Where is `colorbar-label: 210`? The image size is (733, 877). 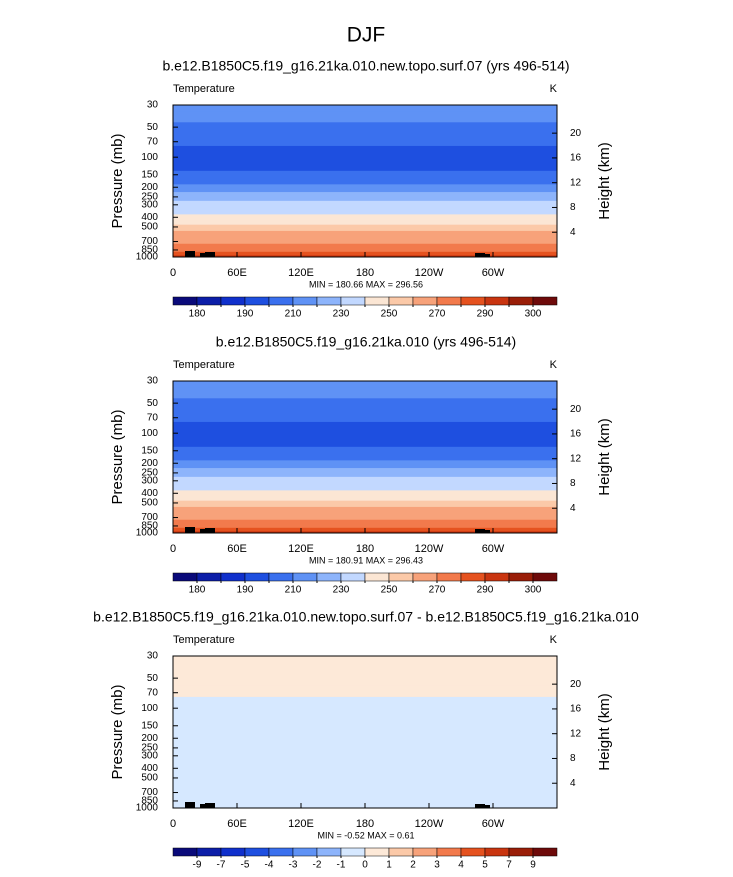 colorbar-label: 210 is located at coordinates (293, 314).